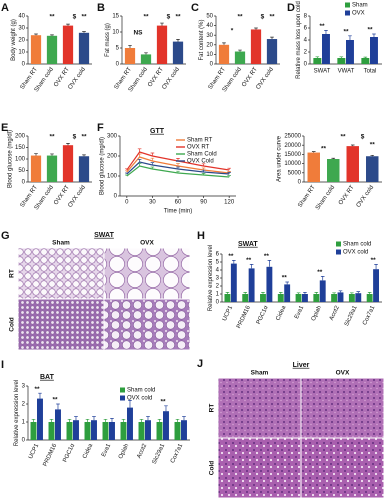 The width and height of the screenshot is (385, 500). I want to click on x-tick-label: Cox7a1, so click(369, 315).